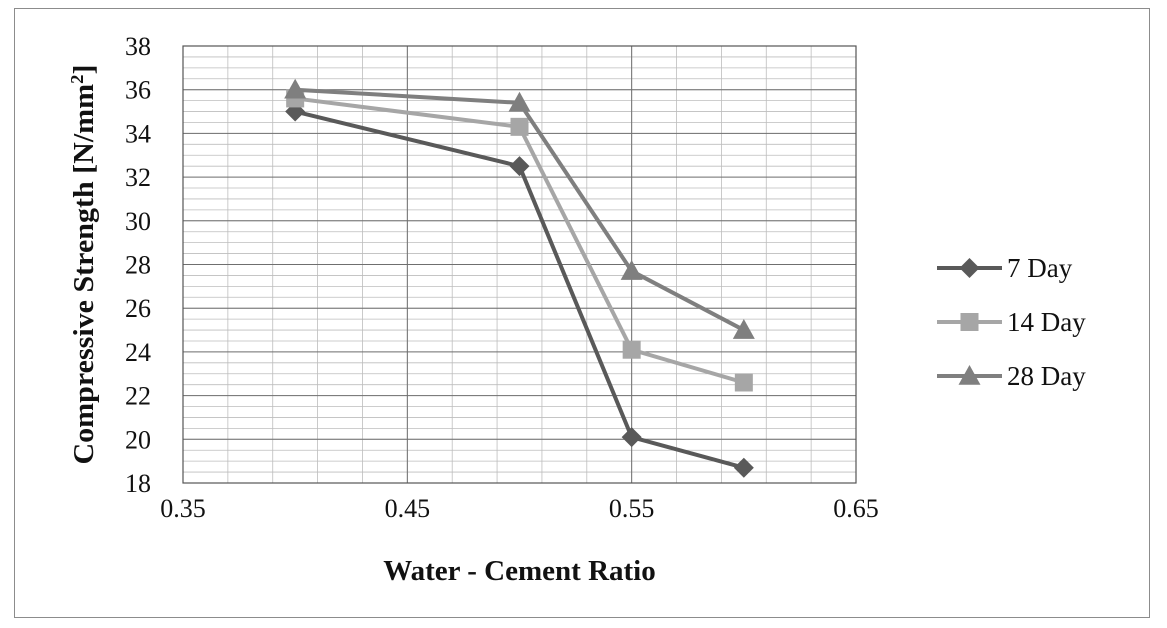 This screenshot has height=628, width=1167. I want to click on legend-marker-7-day, so click(969, 268).